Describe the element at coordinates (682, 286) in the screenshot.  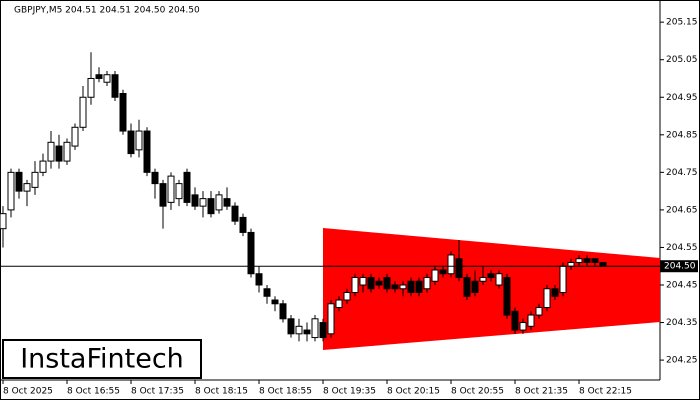
I see `y-tick-label: 204.45` at that location.